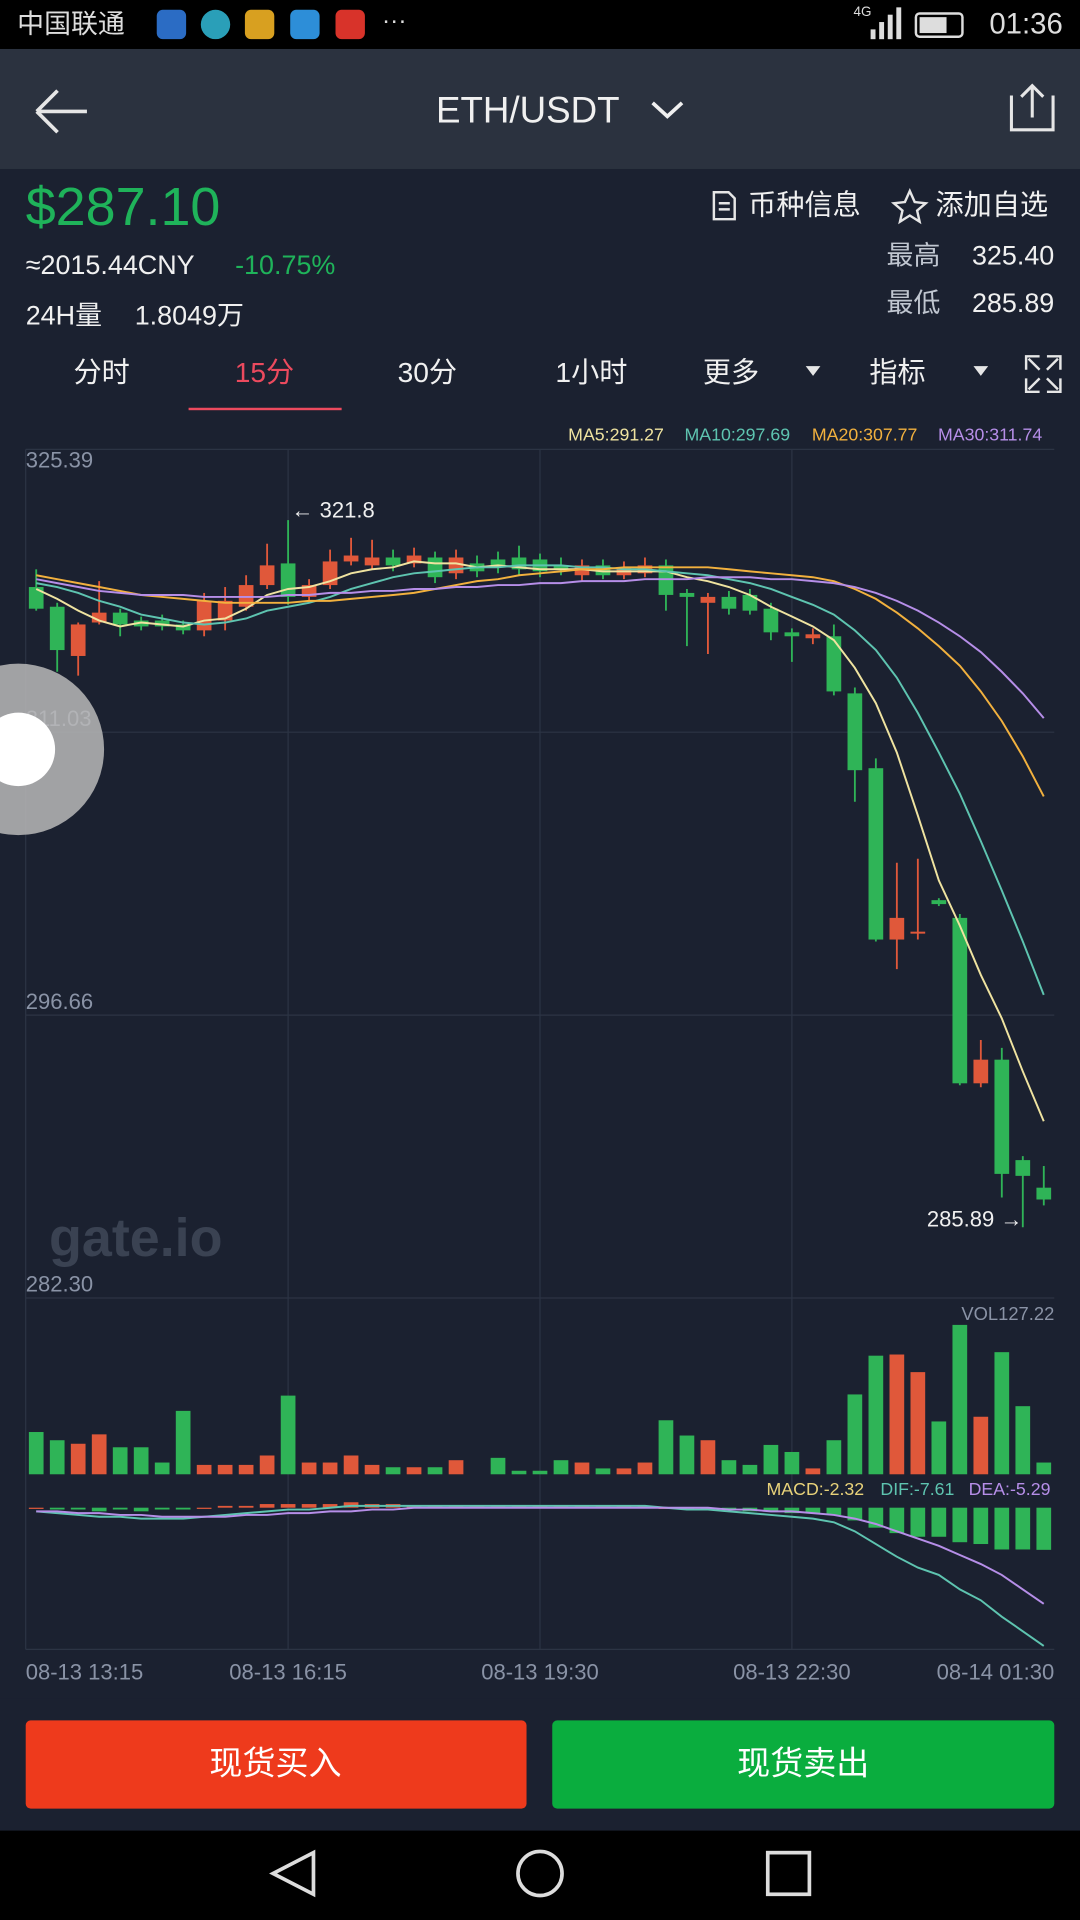  I want to click on tab: 1小时, so click(591, 372).